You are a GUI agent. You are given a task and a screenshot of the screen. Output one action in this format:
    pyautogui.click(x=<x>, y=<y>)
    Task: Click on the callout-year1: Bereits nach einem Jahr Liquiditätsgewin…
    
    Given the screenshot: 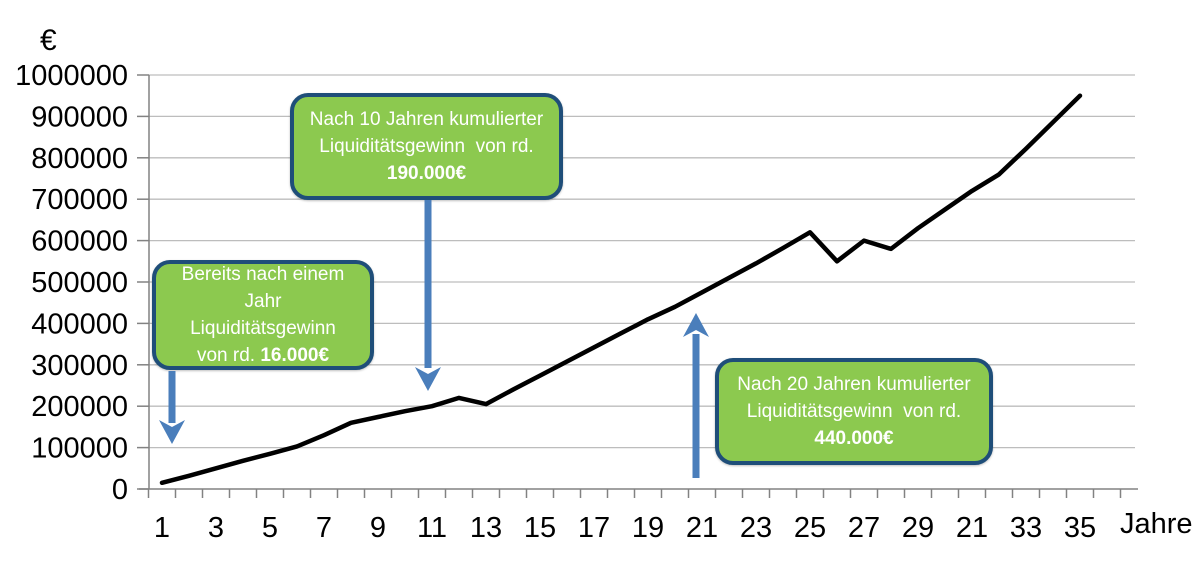 What is the action you would take?
    pyautogui.click(x=263, y=315)
    